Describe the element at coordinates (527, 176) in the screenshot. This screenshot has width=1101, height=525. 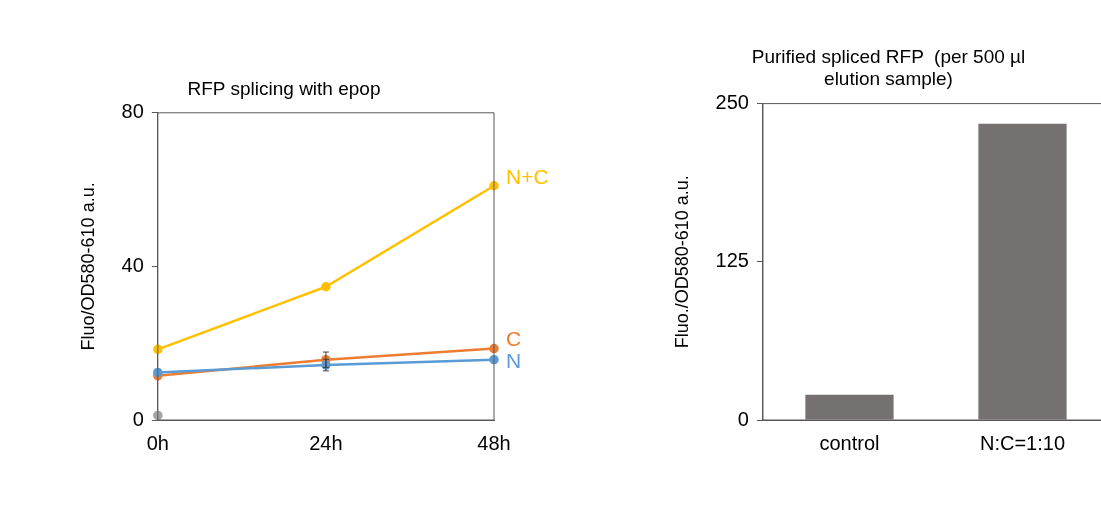
I see `series-label: N+C` at that location.